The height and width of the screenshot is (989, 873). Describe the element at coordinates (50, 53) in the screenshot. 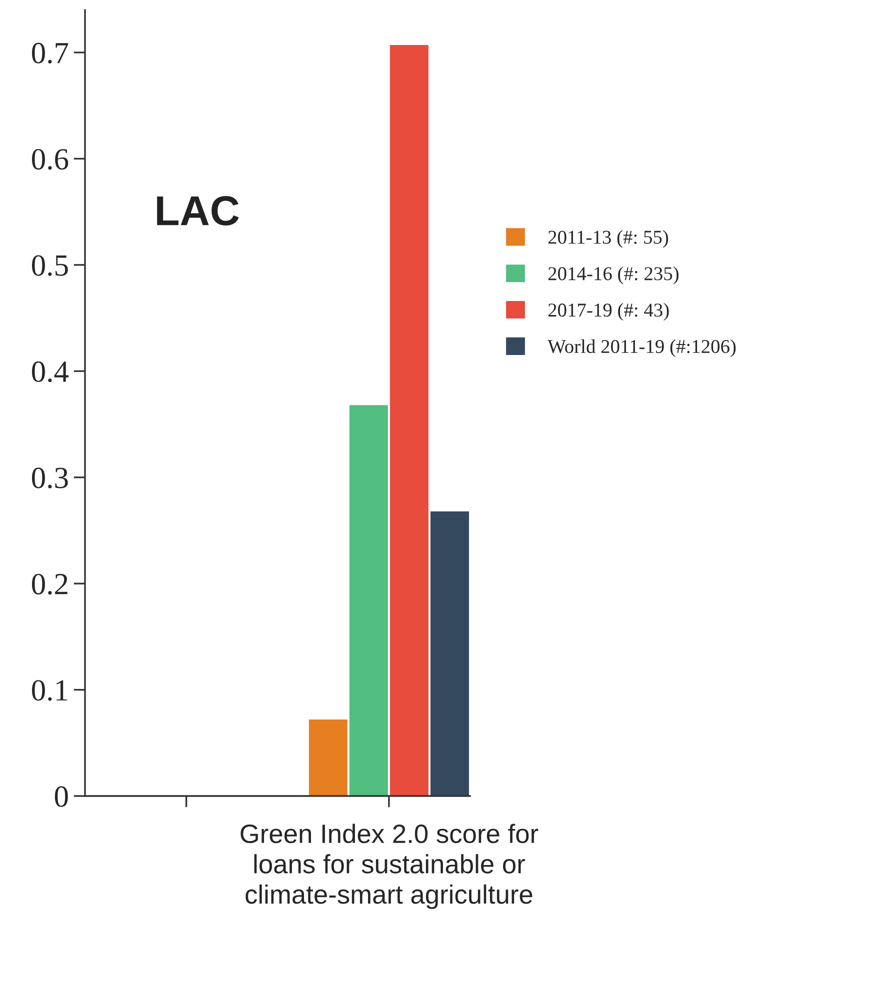

I see `y-tick-label: 0.7` at that location.